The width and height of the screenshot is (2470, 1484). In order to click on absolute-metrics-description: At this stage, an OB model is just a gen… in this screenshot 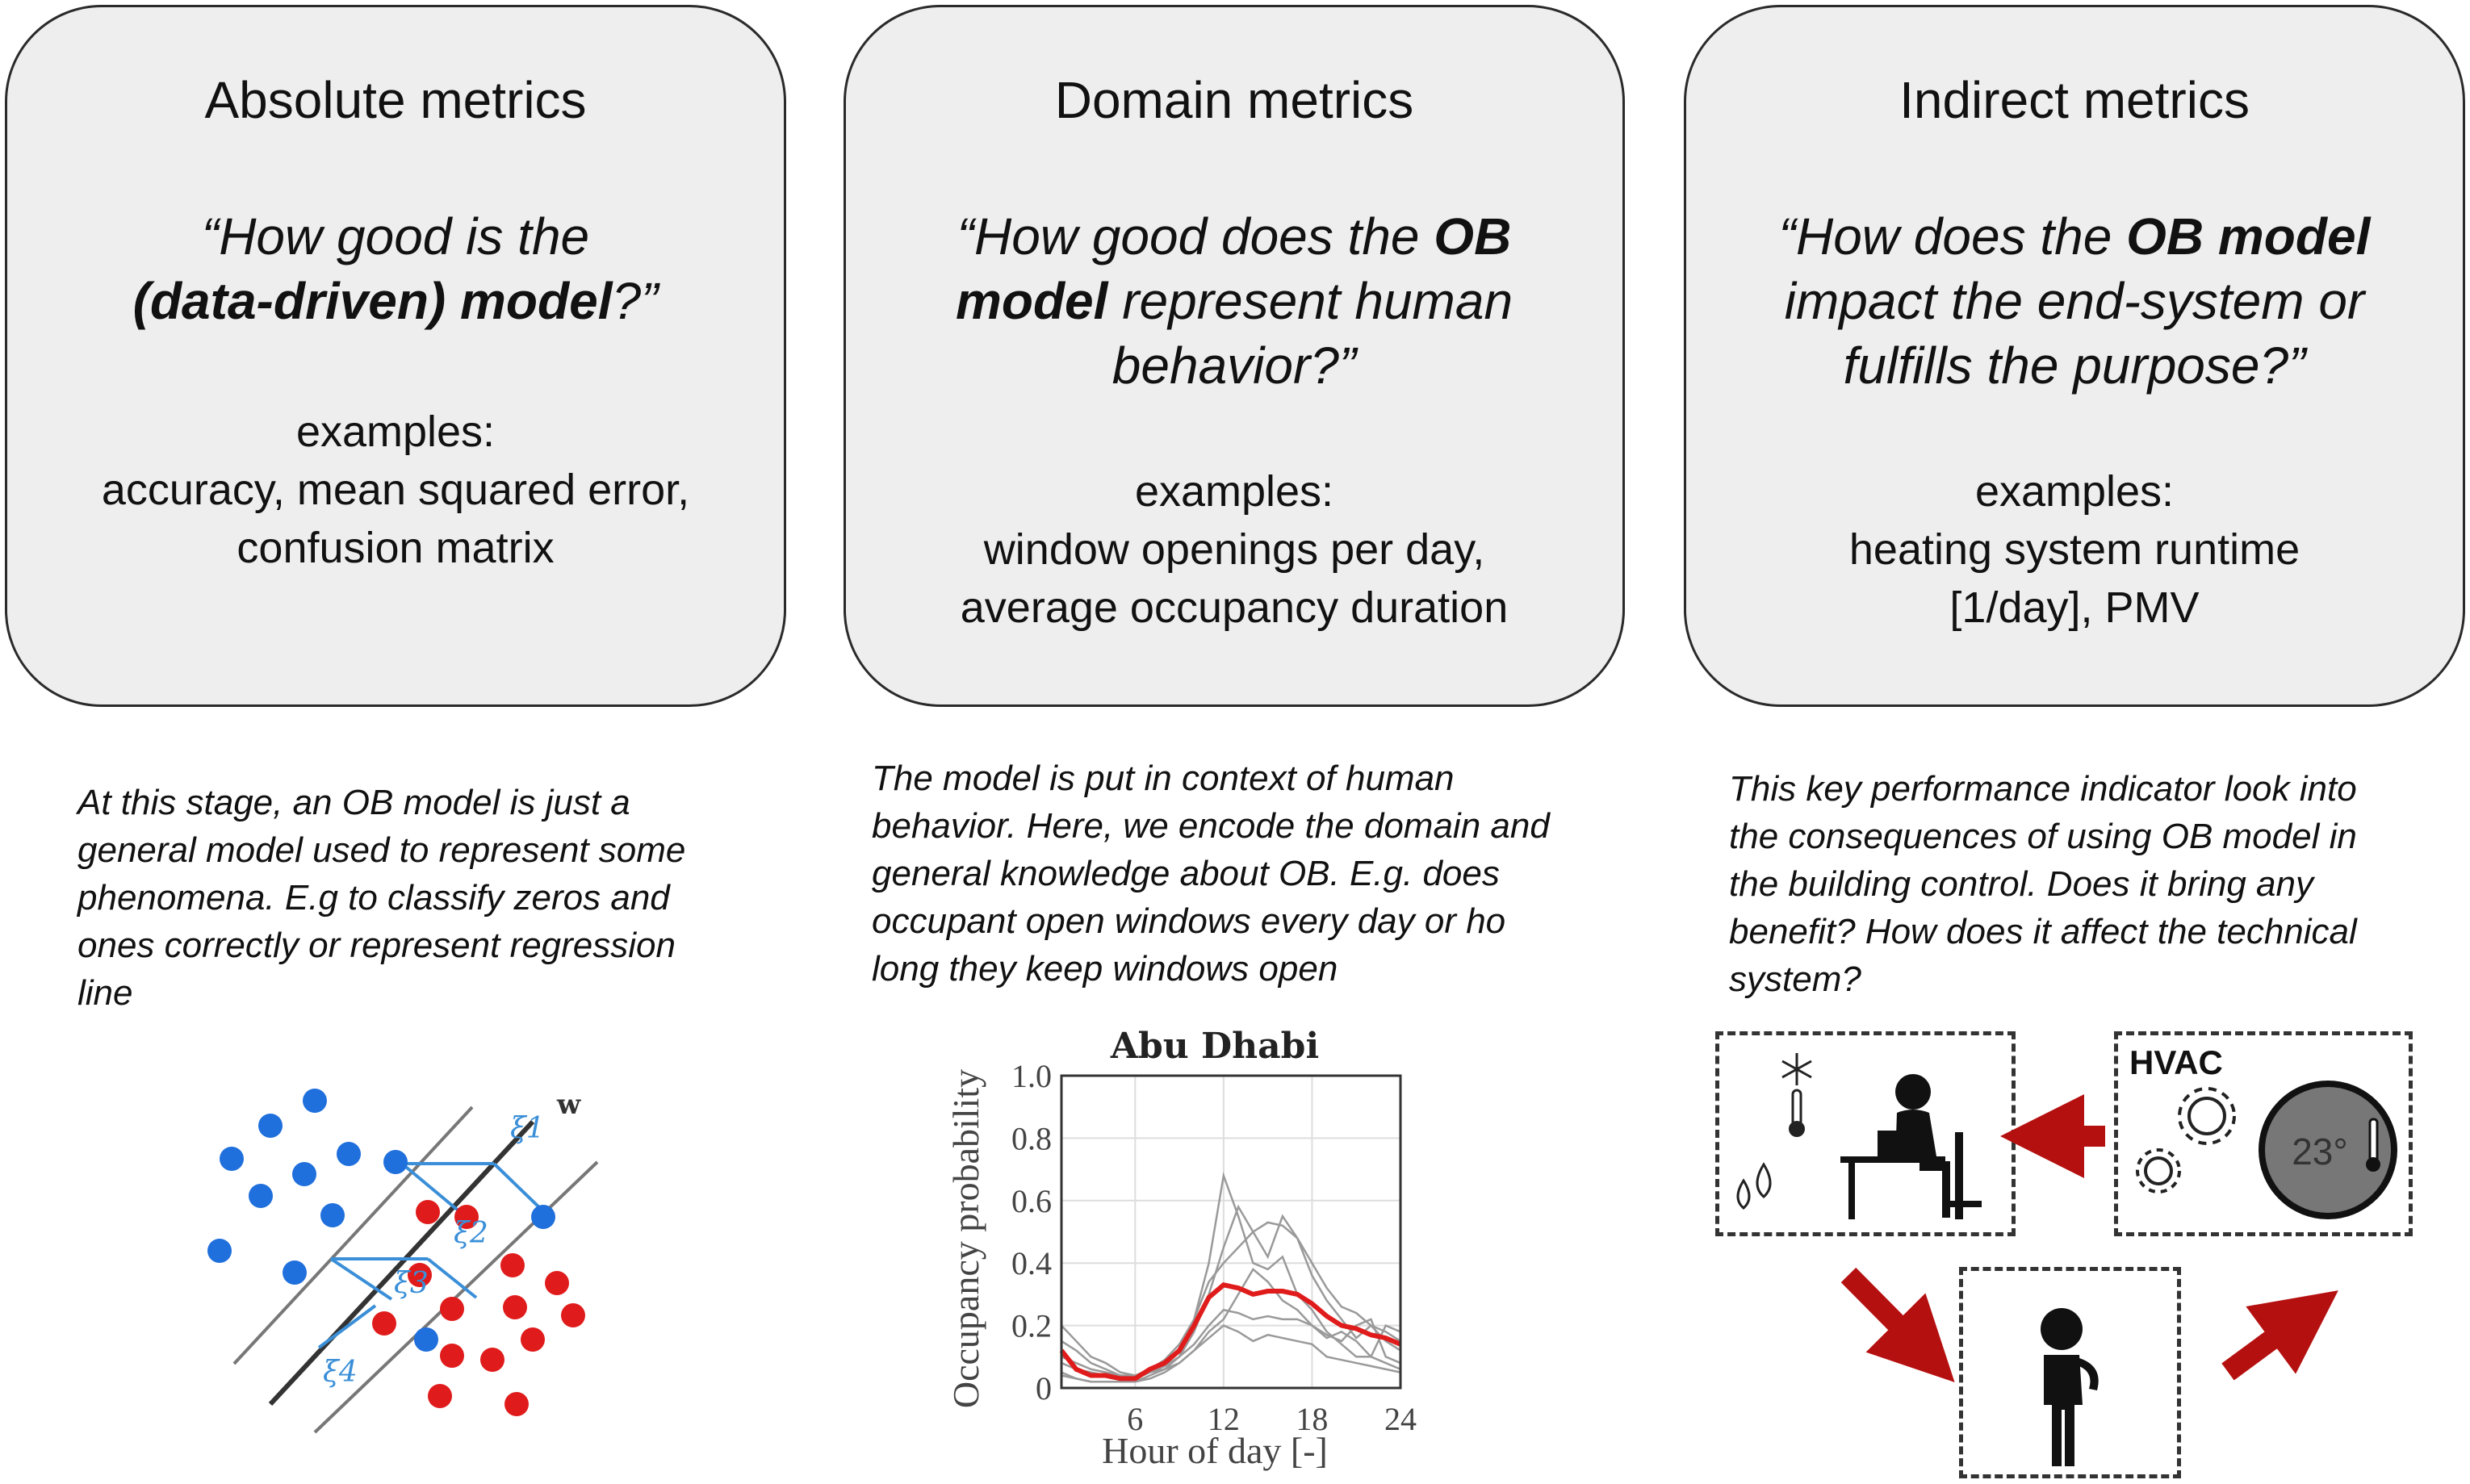, I will do `click(381, 898)`.